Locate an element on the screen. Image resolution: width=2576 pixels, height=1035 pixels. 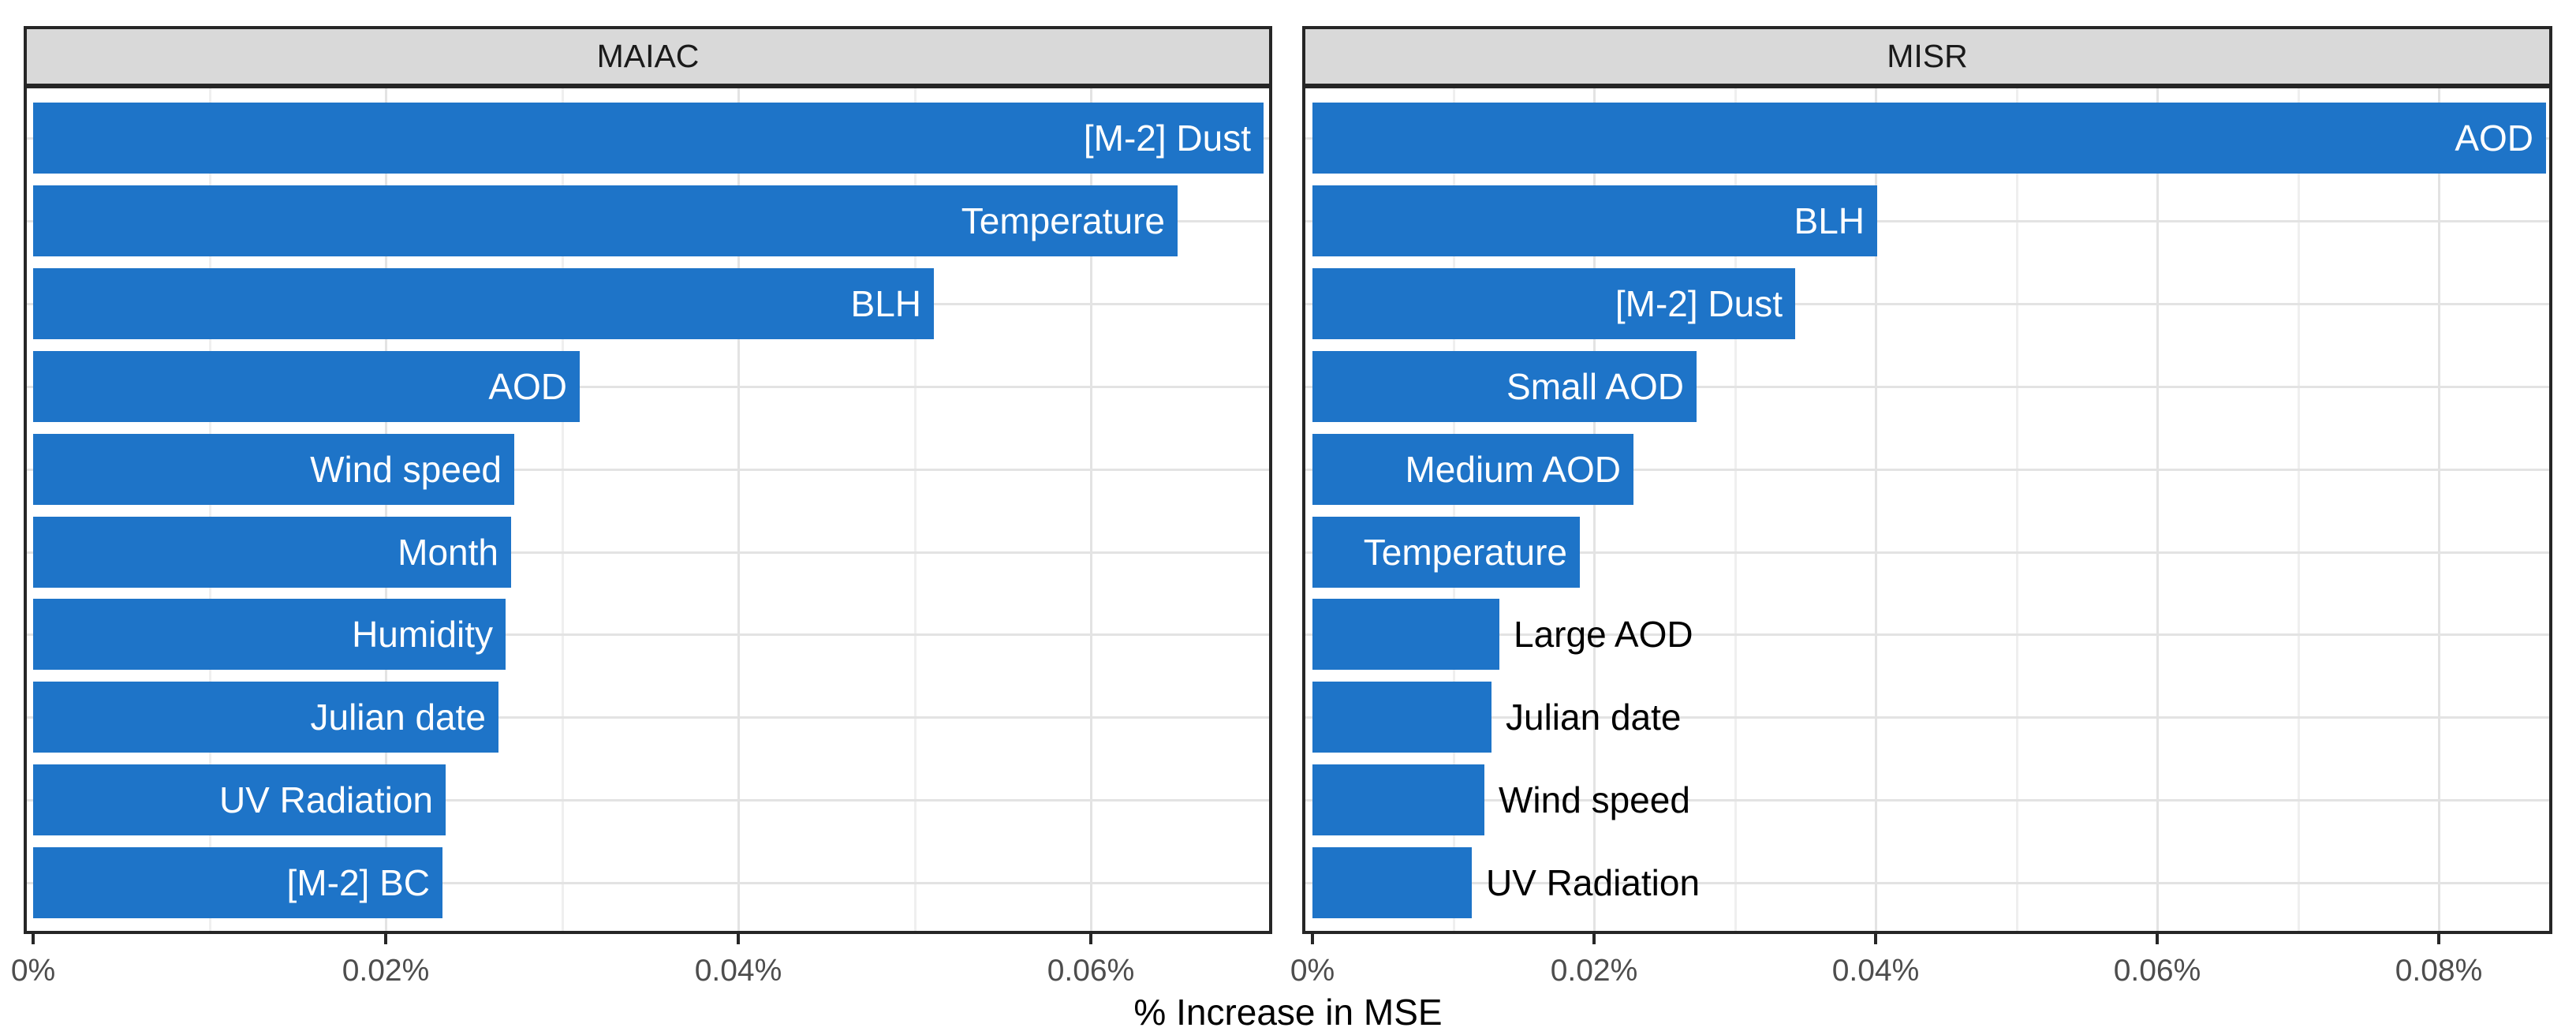
importance-bar: Small AOD is located at coordinates (1504, 386).